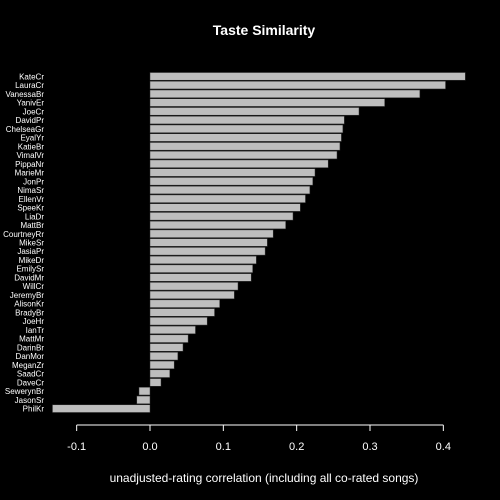 This screenshot has height=500, width=500. What do you see at coordinates (259, 438) in the screenshot?
I see `x-axis: -0.1 0.0 0.1 0.2 0.3 0.4` at bounding box center [259, 438].